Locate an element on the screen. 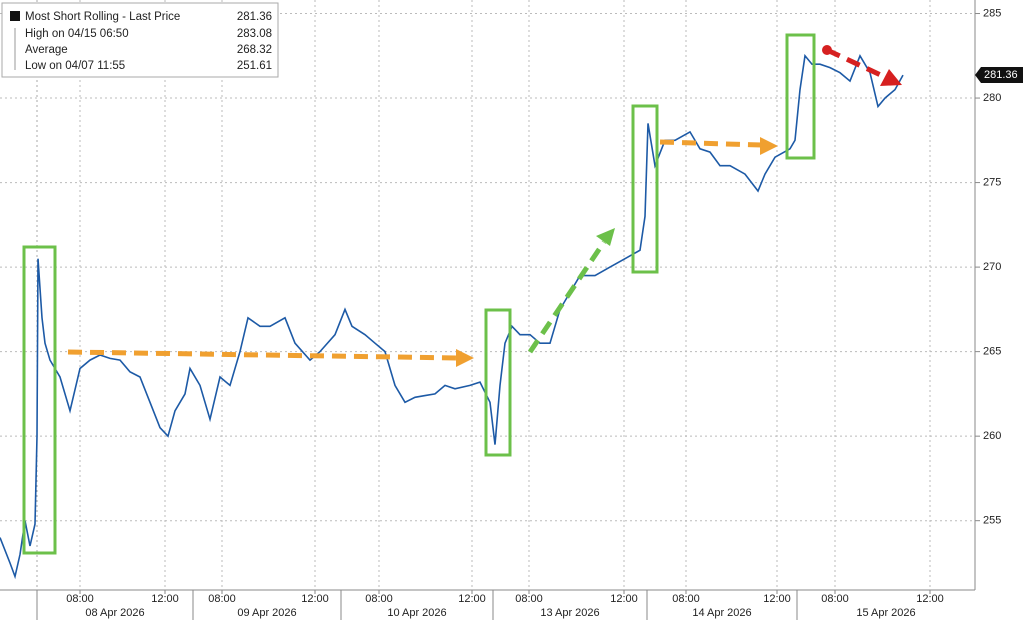 Image resolution: width=1024 pixels, height=620 pixels. last-price-marker is located at coordinates (999, 75).